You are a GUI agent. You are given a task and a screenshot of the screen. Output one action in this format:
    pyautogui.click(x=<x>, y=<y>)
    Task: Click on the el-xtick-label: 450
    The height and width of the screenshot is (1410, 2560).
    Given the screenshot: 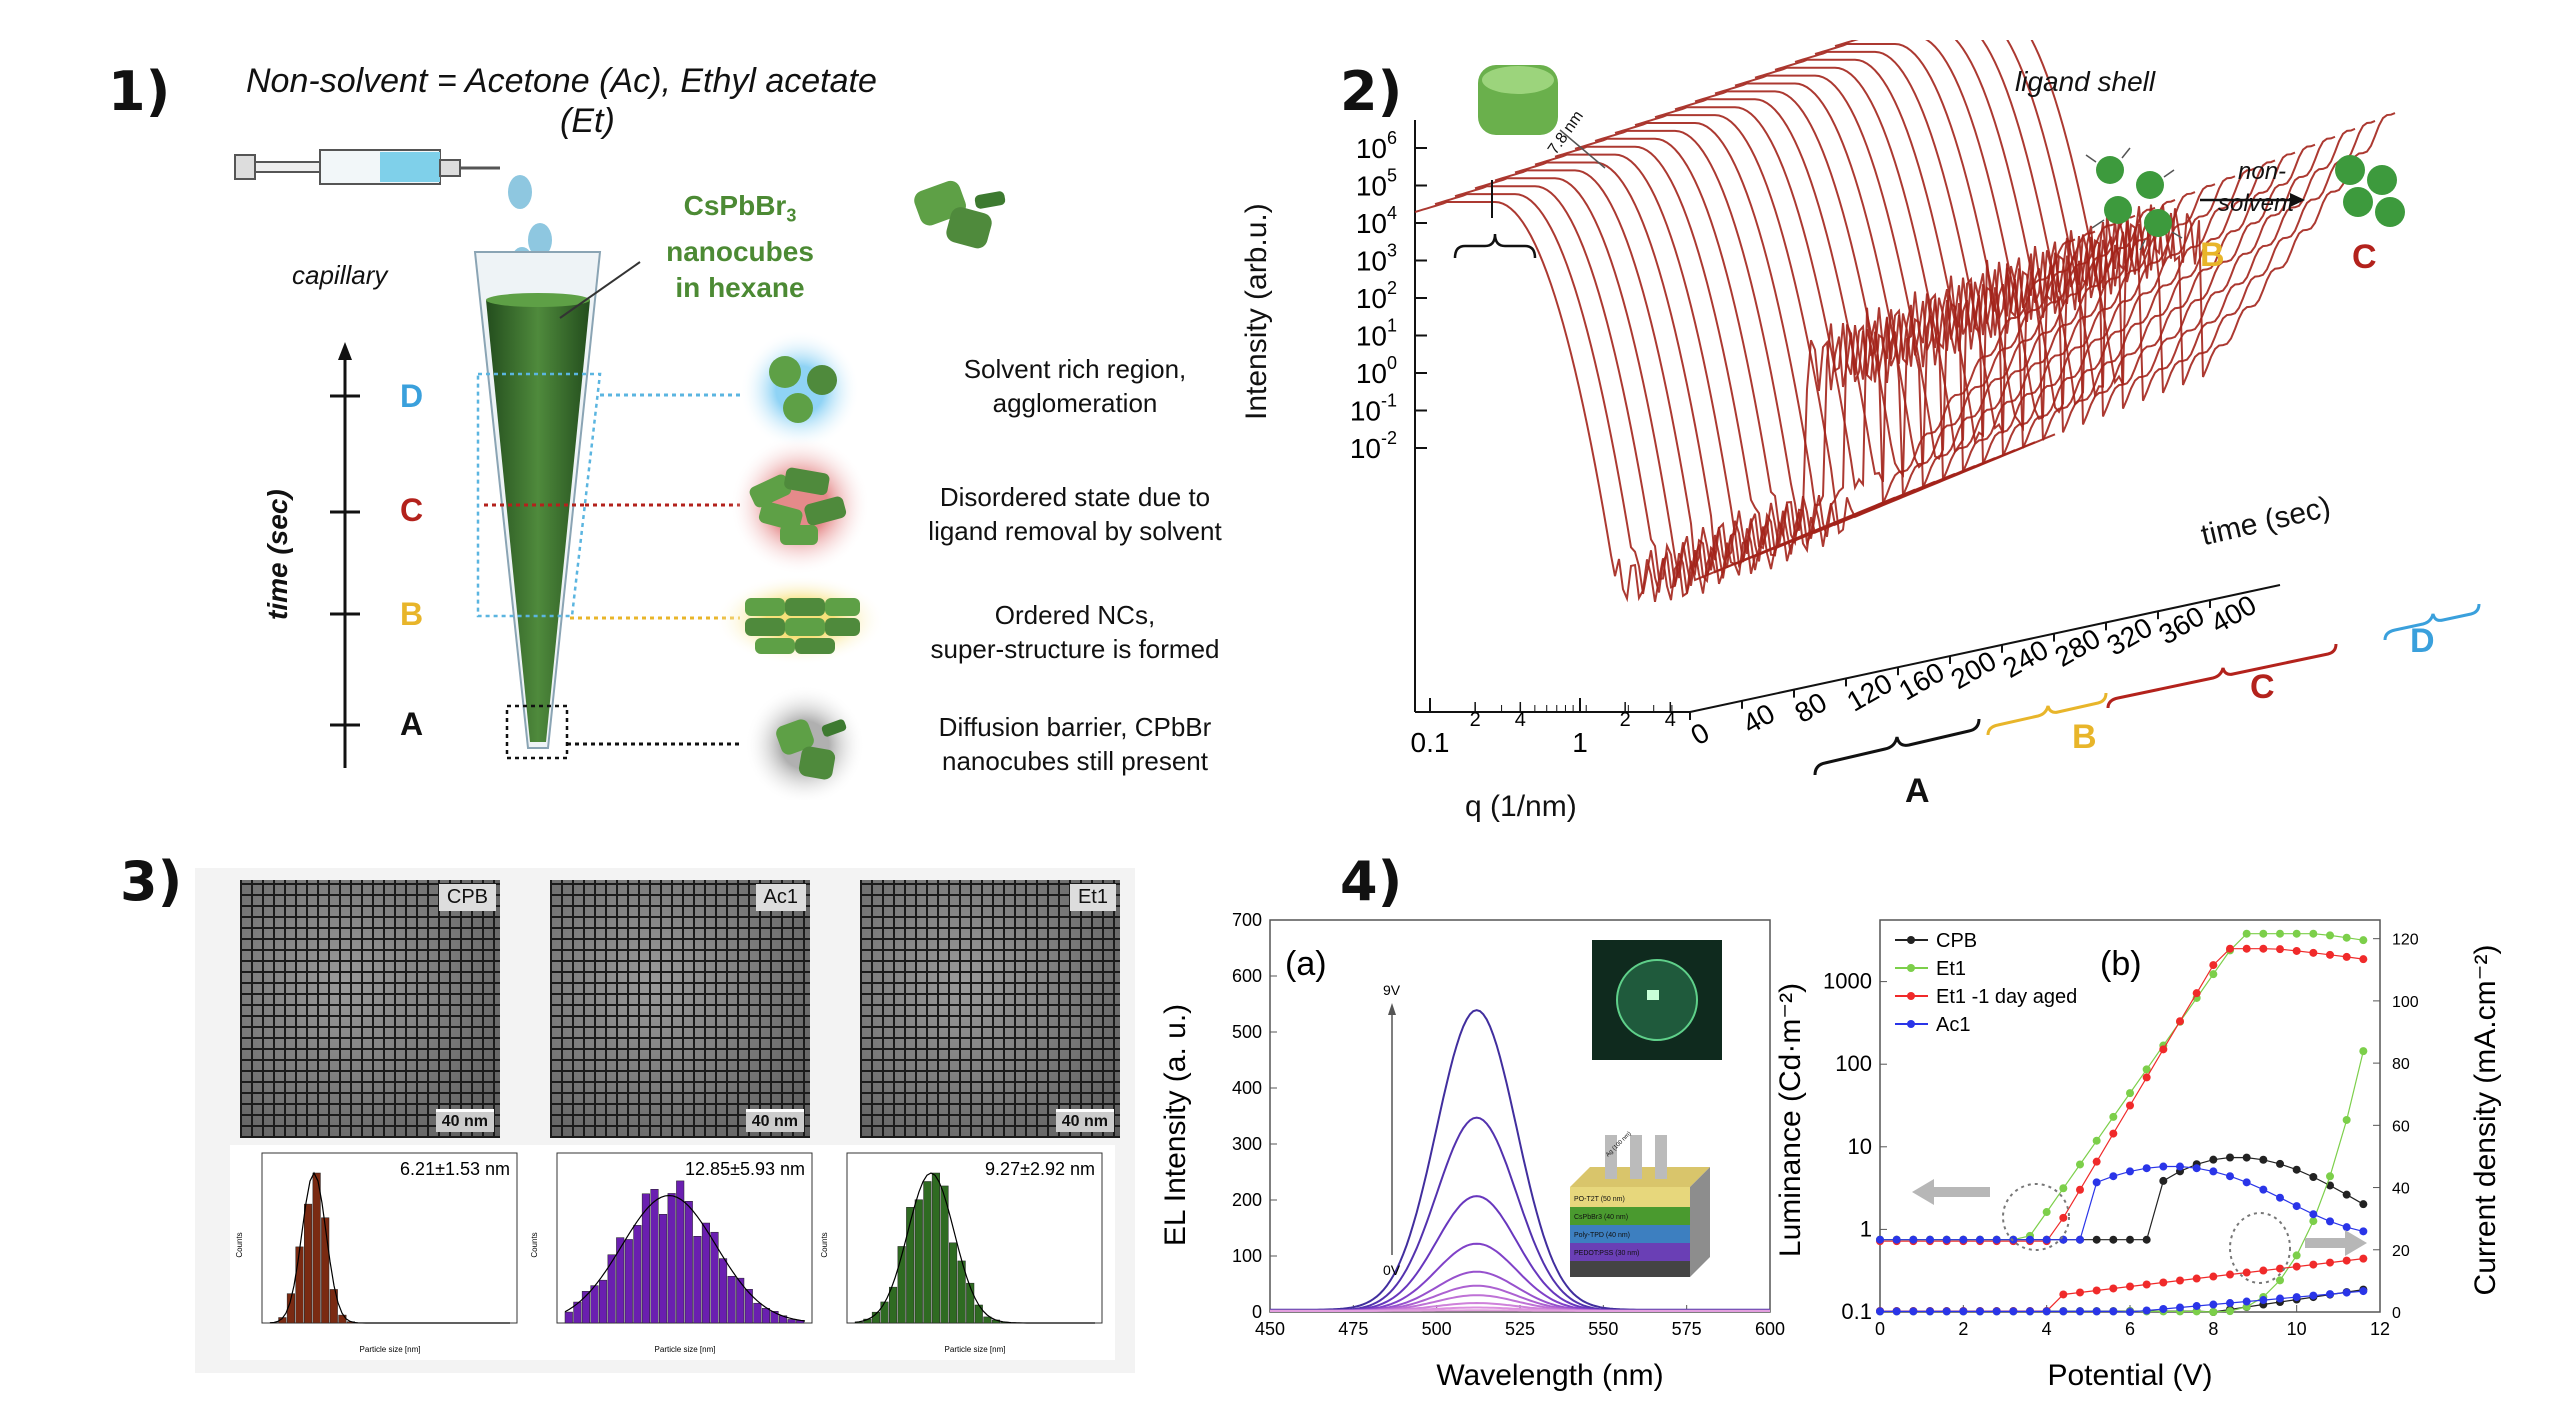 What is the action you would take?
    pyautogui.click(x=1270, y=1329)
    